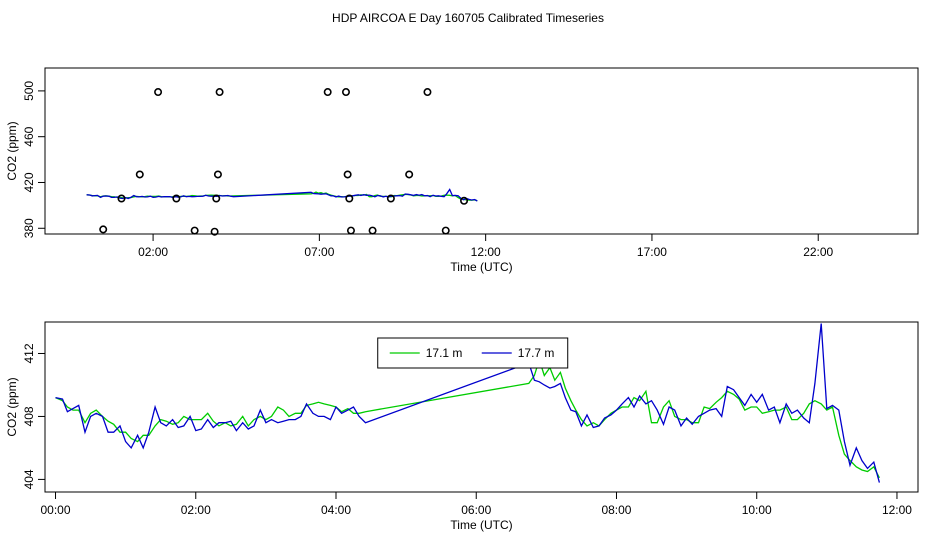 The image size is (936, 540). I want to click on panel1-y-tick-label: 460, so click(29, 136).